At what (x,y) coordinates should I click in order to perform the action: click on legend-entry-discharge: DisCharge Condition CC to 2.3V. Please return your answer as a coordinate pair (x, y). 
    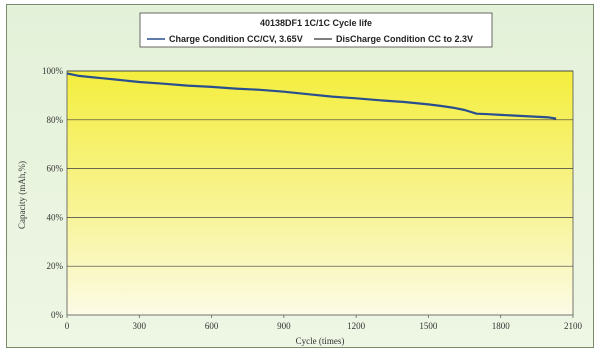
    Looking at the image, I should click on (404, 39).